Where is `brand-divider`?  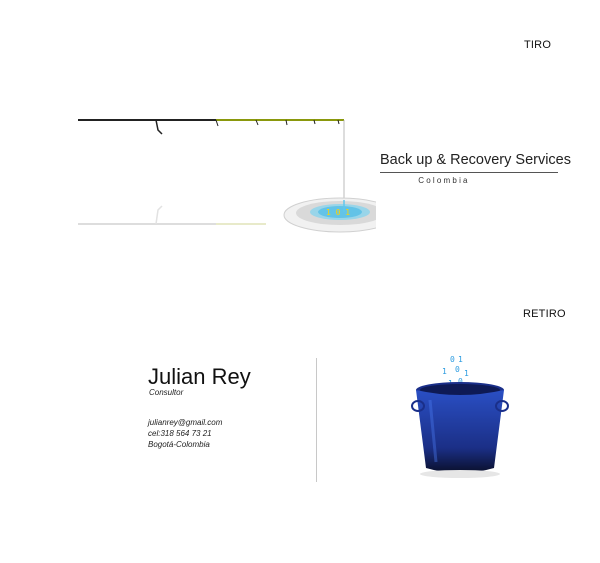
brand-divider is located at coordinates (469, 172).